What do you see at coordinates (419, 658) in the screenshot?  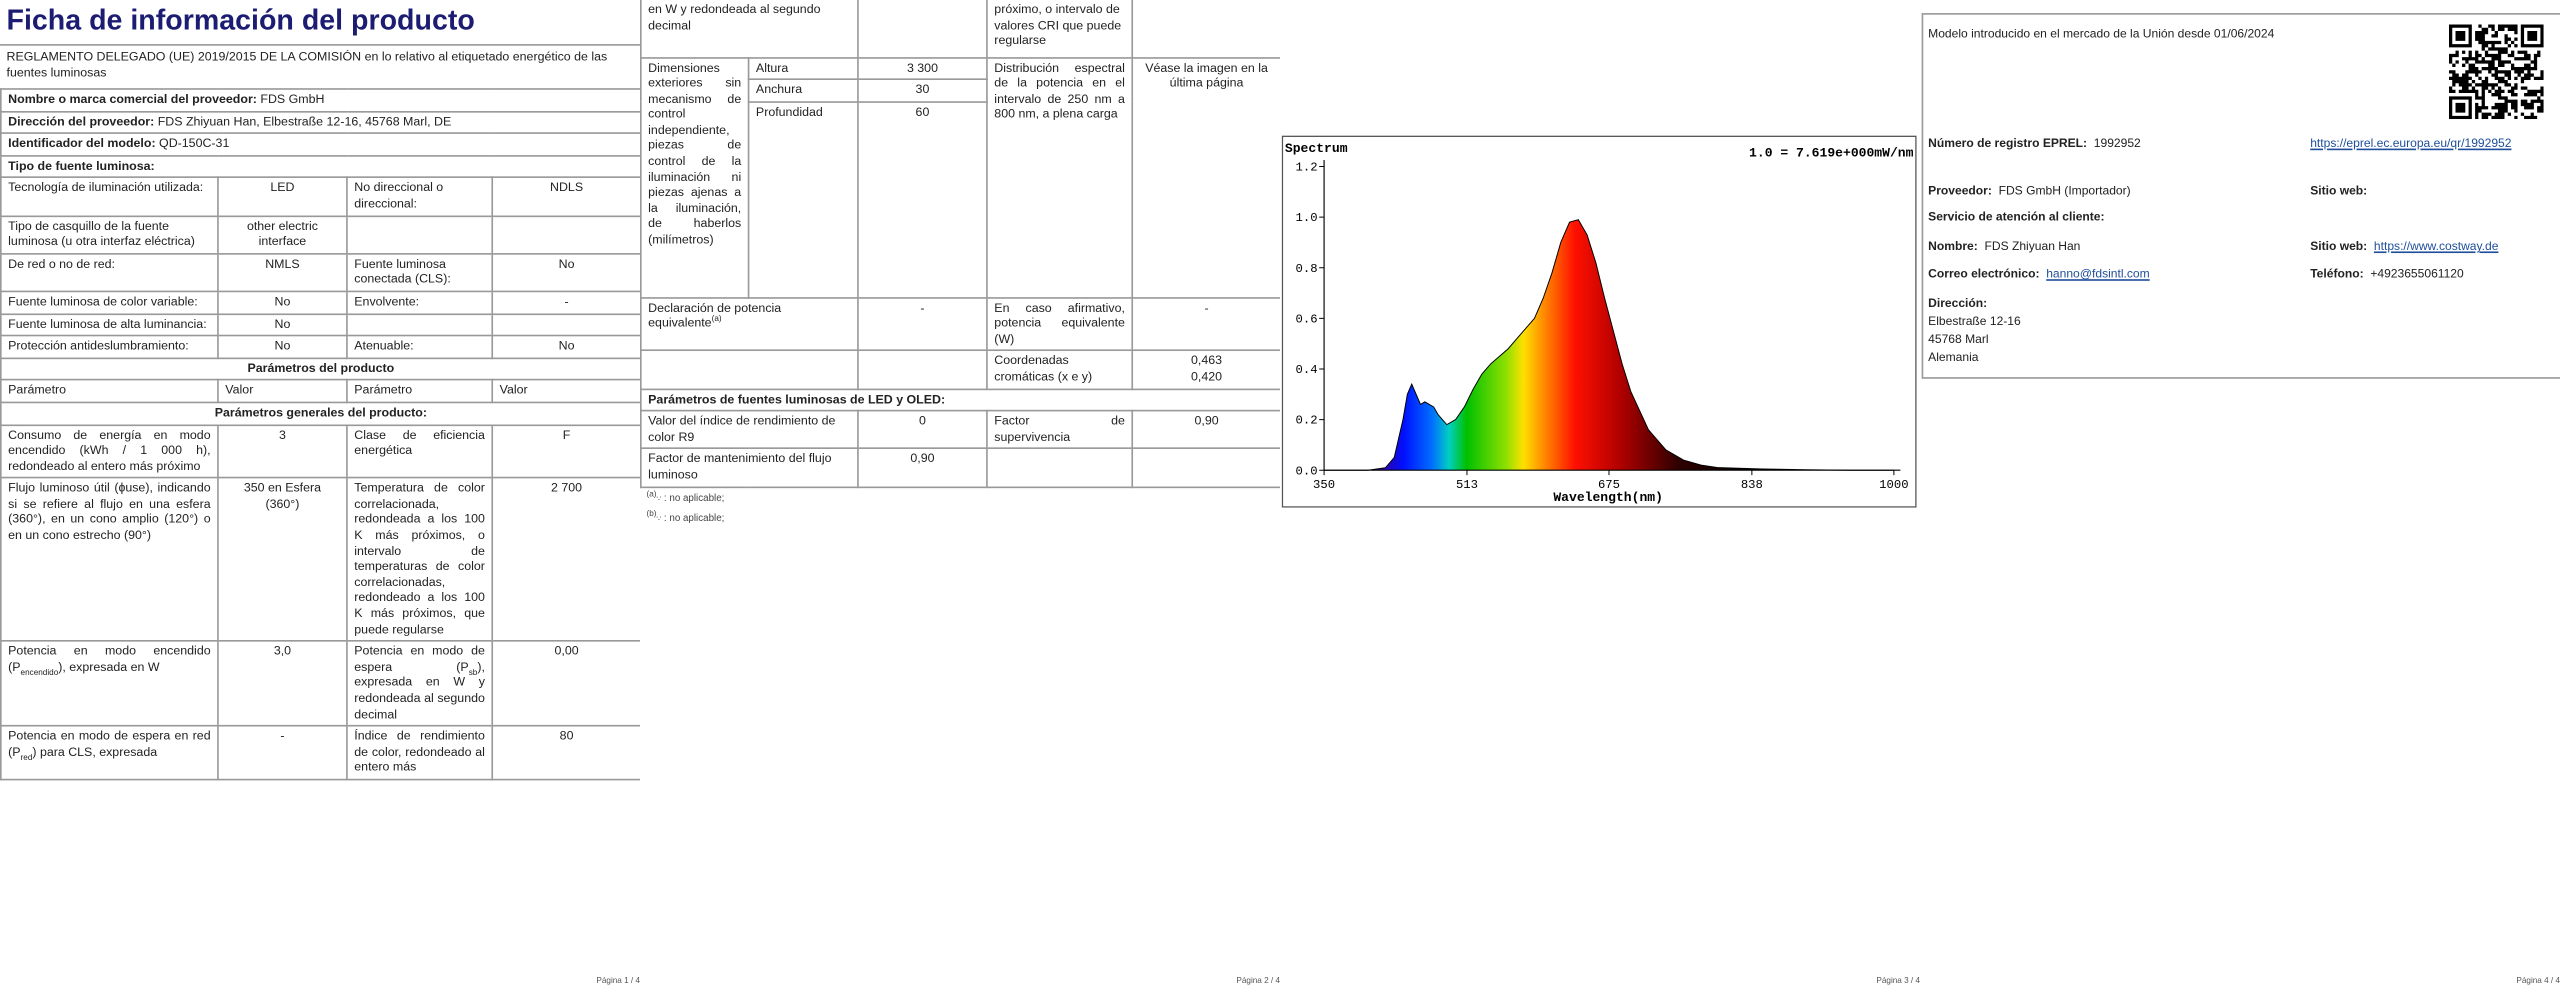 I see `text: Potencia en modo de espera (P` at bounding box center [419, 658].